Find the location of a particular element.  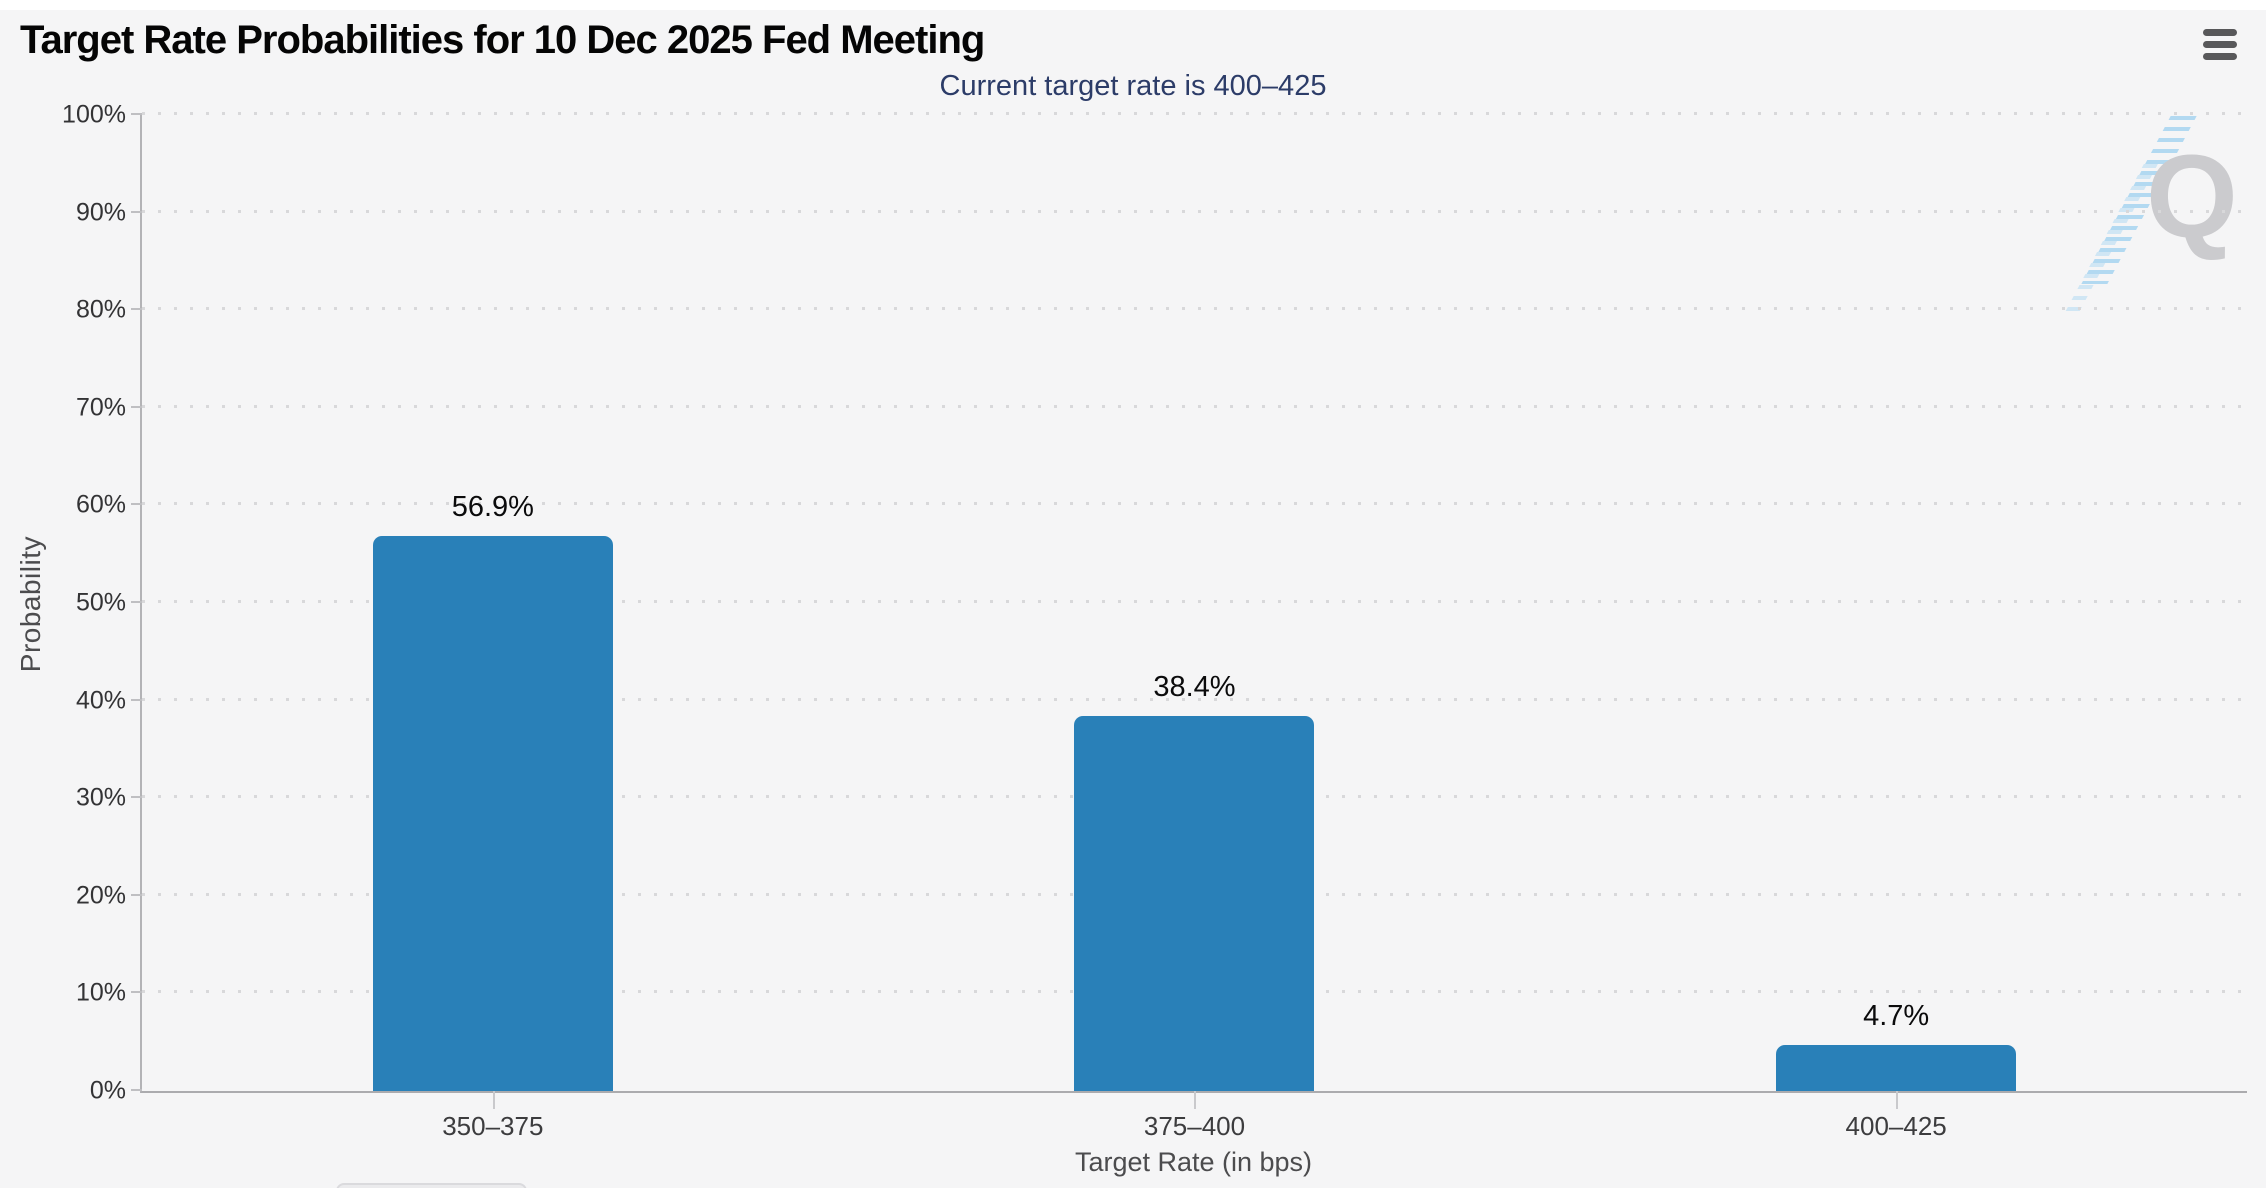

x-axis-tick-label: 375–400 is located at coordinates (1194, 1126).